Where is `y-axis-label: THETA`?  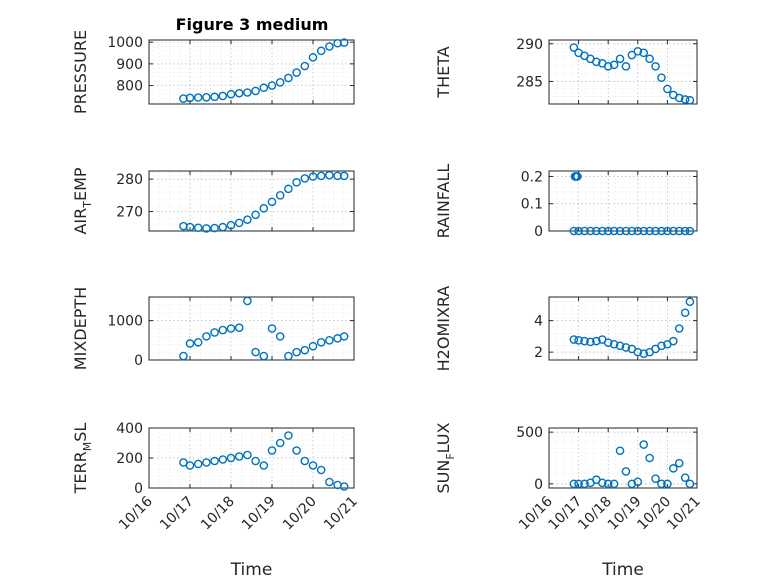
y-axis-label: THETA is located at coordinates (443, 72).